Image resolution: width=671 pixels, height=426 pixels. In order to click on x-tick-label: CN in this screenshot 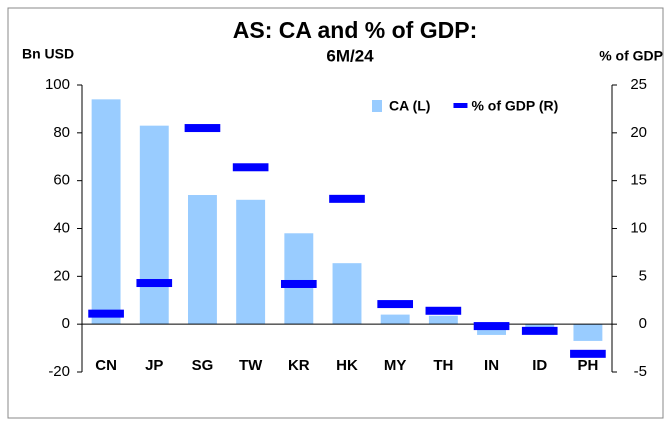, I will do `click(106, 365)`.